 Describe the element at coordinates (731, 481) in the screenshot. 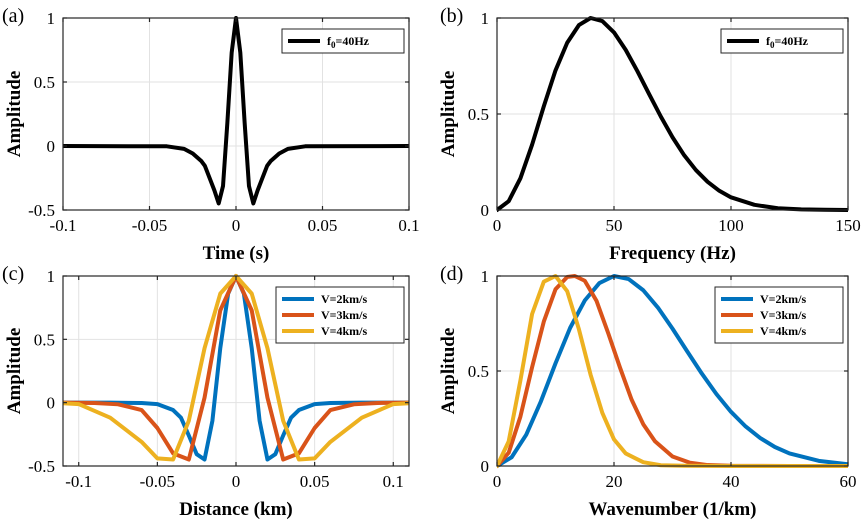

I see `x-tick-label: 40` at that location.